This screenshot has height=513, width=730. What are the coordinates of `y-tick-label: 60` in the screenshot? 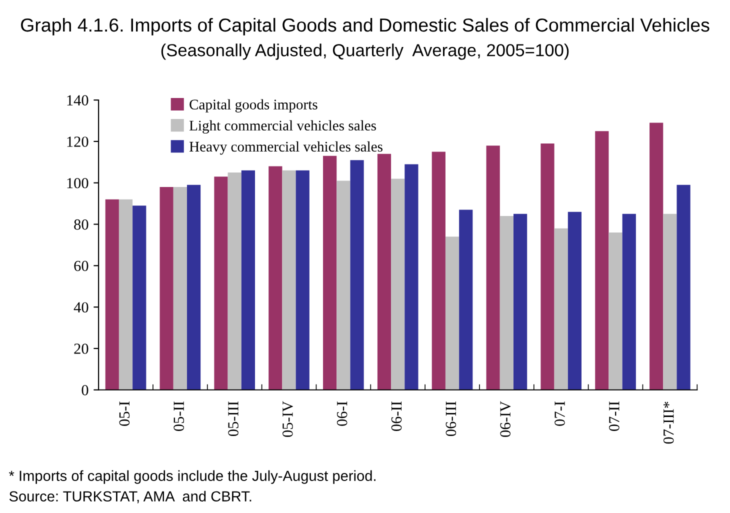 It's located at (81, 266).